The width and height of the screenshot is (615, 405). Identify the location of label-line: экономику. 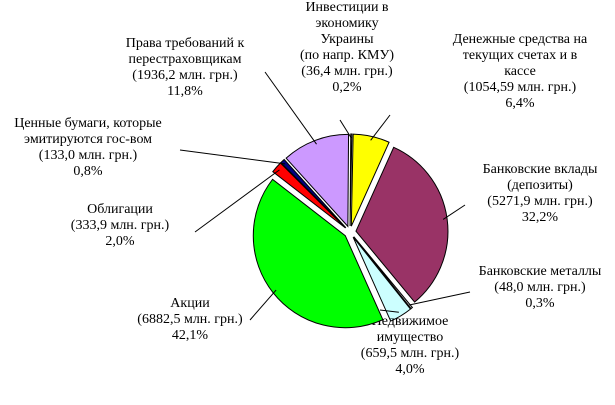
(346, 23).